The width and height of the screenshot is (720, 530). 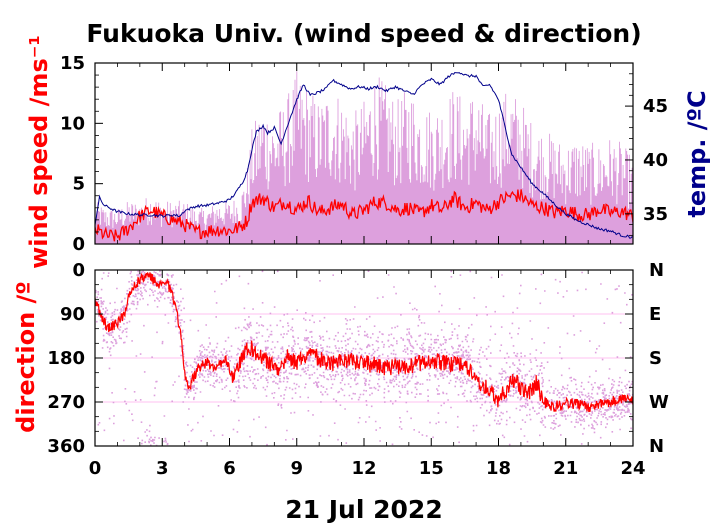 What do you see at coordinates (655, 214) in the screenshot?
I see `temperature-tick-label: 35` at bounding box center [655, 214].